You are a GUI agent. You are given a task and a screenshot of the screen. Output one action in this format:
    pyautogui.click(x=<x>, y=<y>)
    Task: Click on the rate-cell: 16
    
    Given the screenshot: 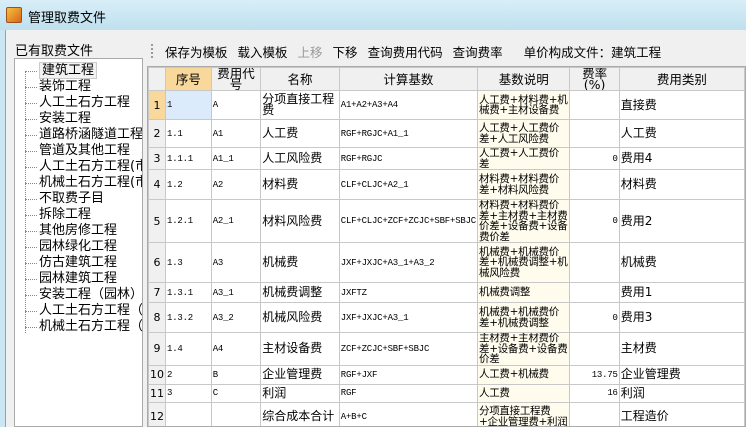 What is the action you would take?
    pyautogui.click(x=594, y=393)
    